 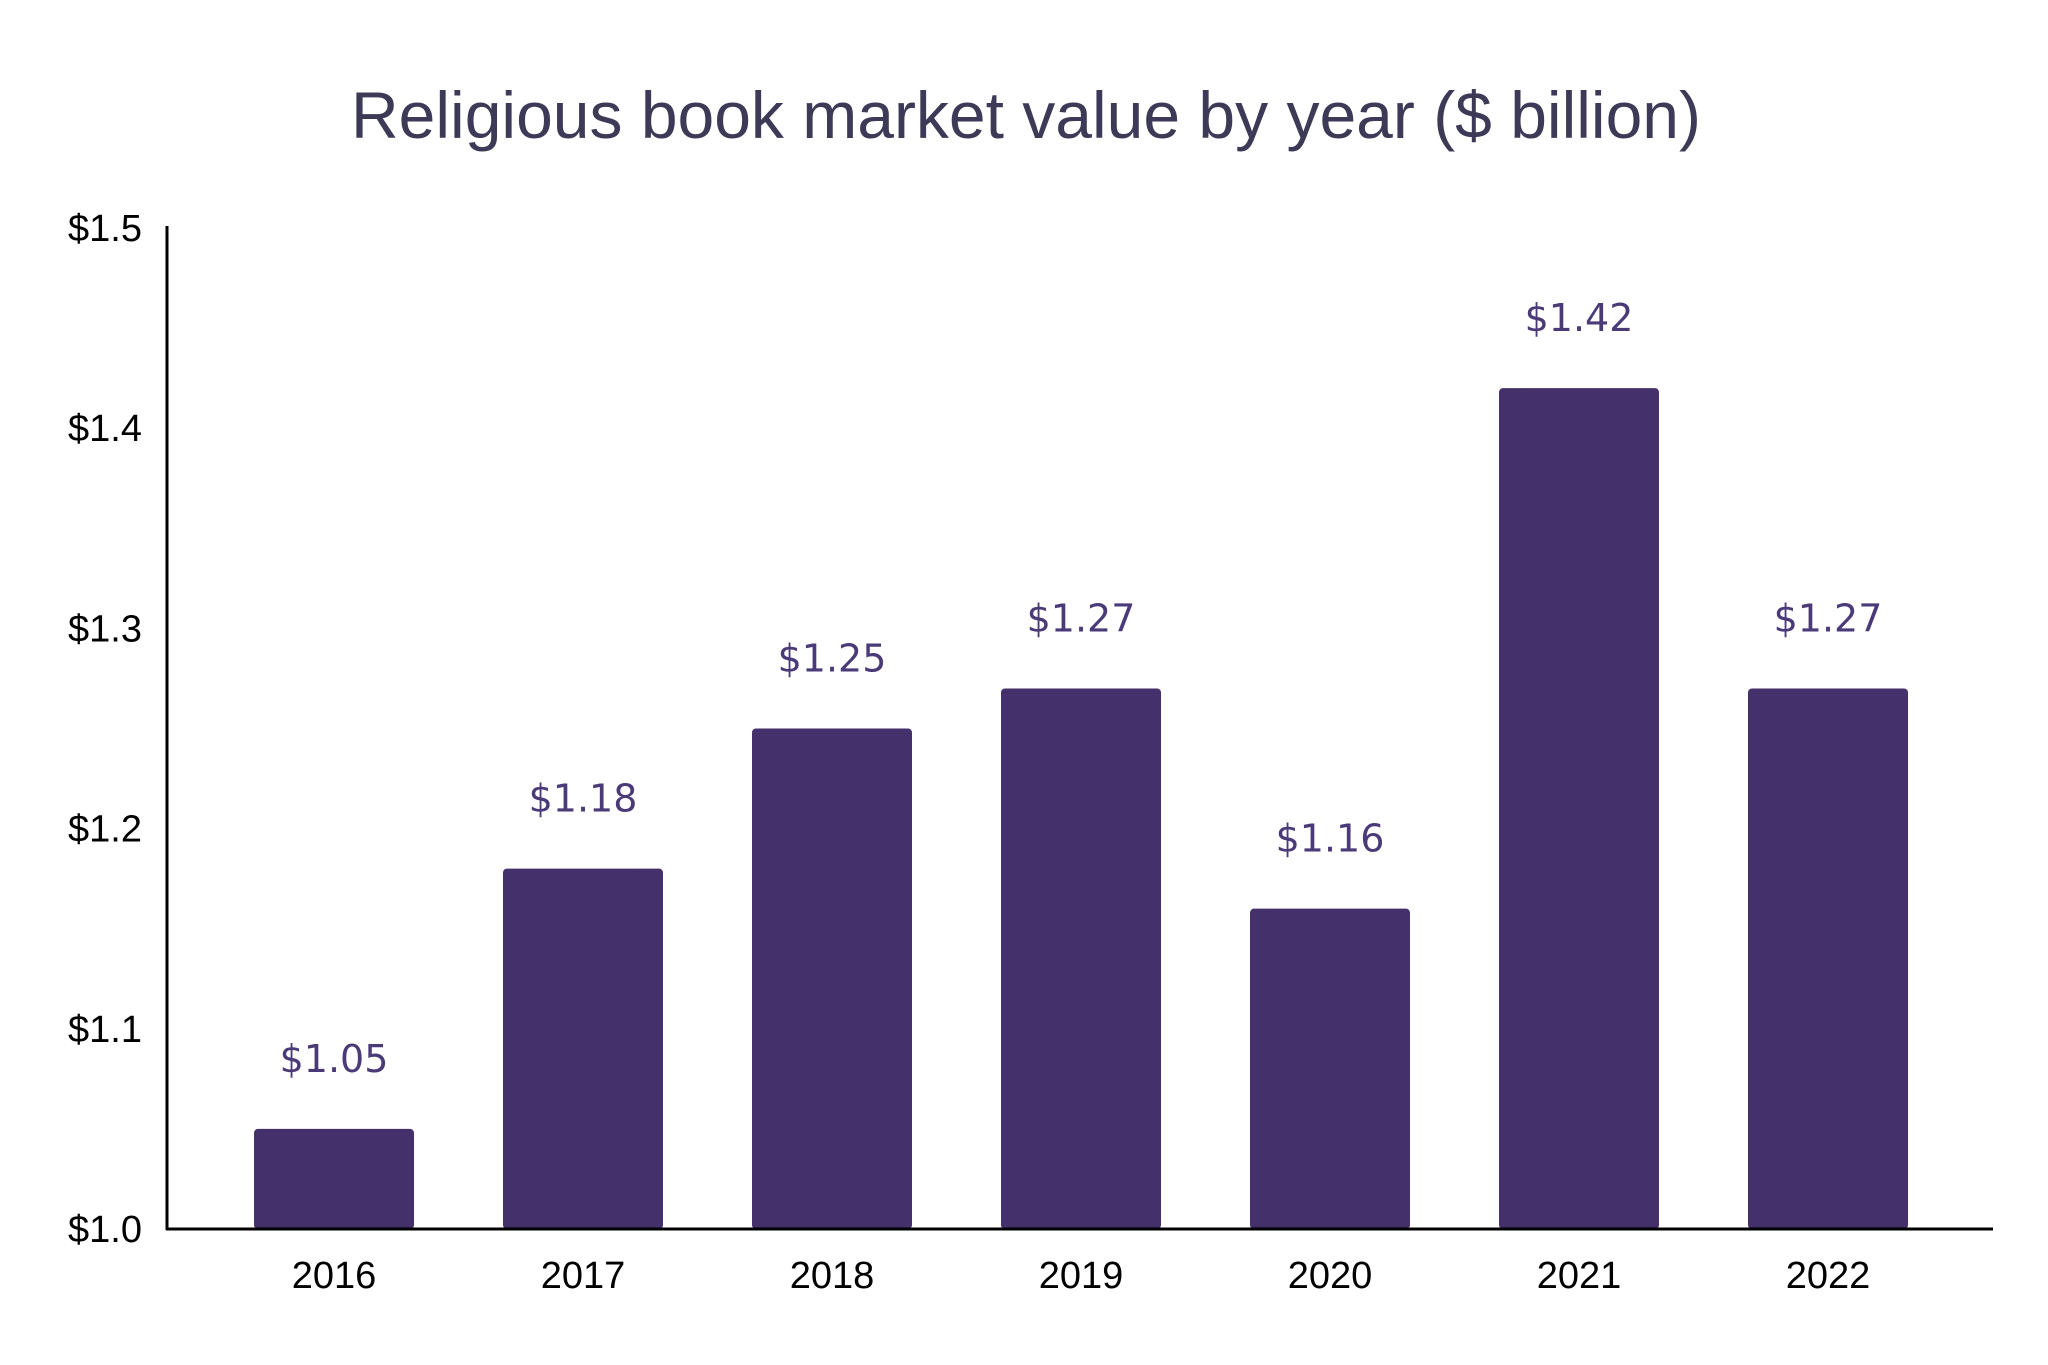 What do you see at coordinates (1579, 318) in the screenshot?
I see `data-label: $1.42` at bounding box center [1579, 318].